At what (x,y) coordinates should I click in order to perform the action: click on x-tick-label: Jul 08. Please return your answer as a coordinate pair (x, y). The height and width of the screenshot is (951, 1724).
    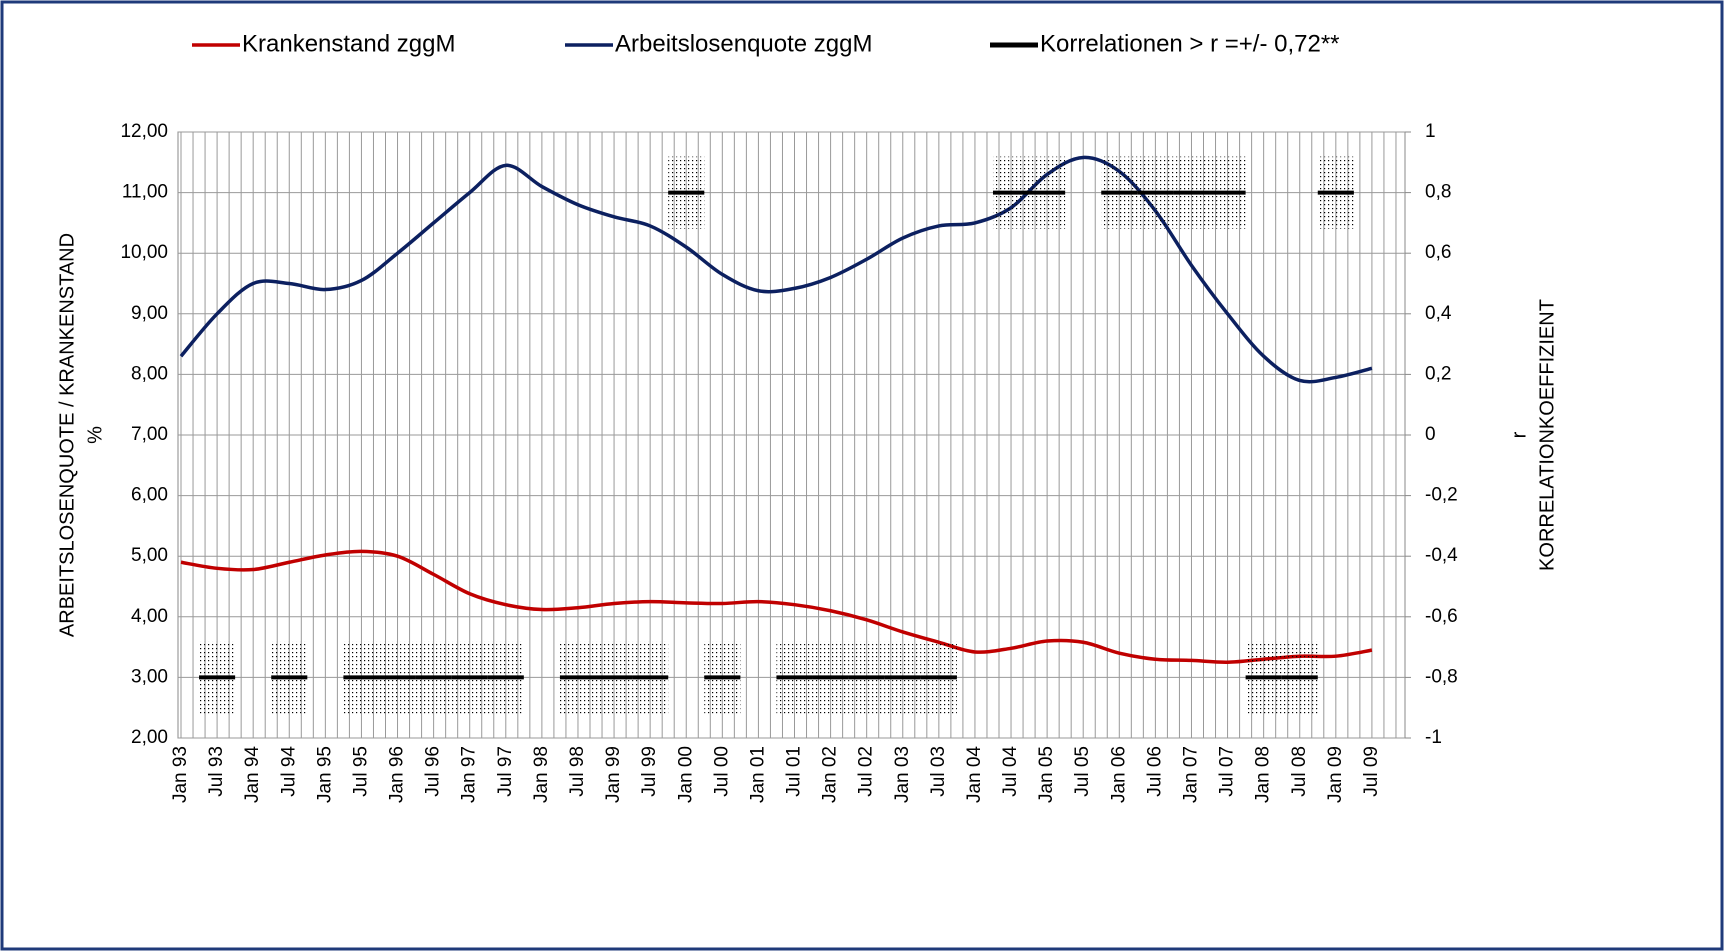
    Looking at the image, I should click on (1299, 771).